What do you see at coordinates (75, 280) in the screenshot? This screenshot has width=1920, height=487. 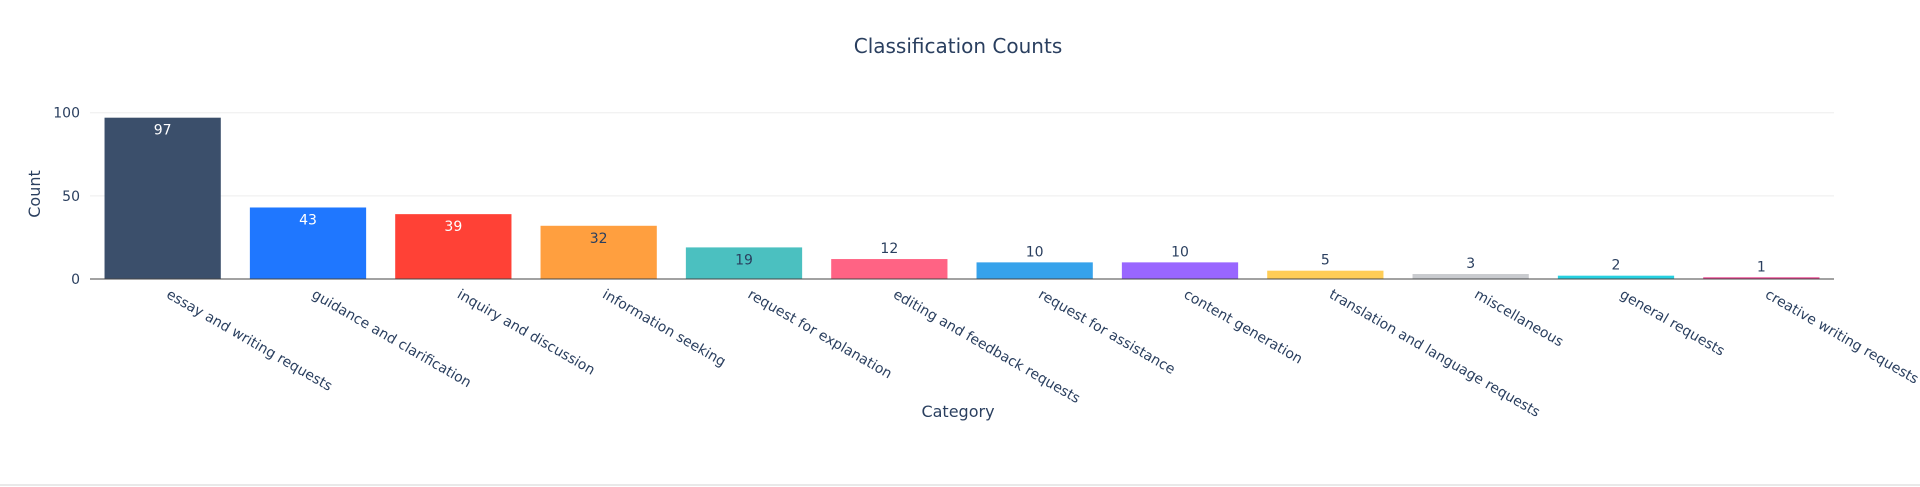 I see `y-tick-label-0: 0` at bounding box center [75, 280].